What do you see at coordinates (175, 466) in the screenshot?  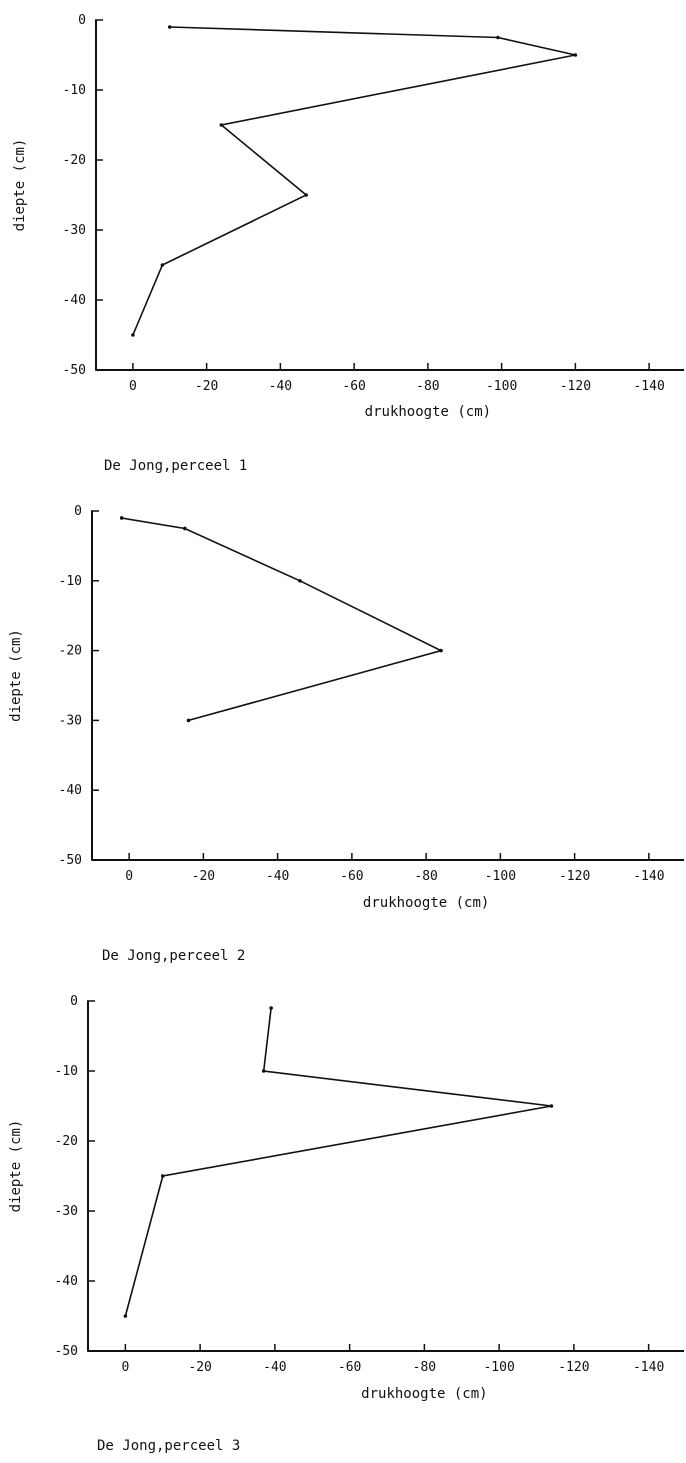 I see `chart-caption: De Jong,perceel 1` at bounding box center [175, 466].